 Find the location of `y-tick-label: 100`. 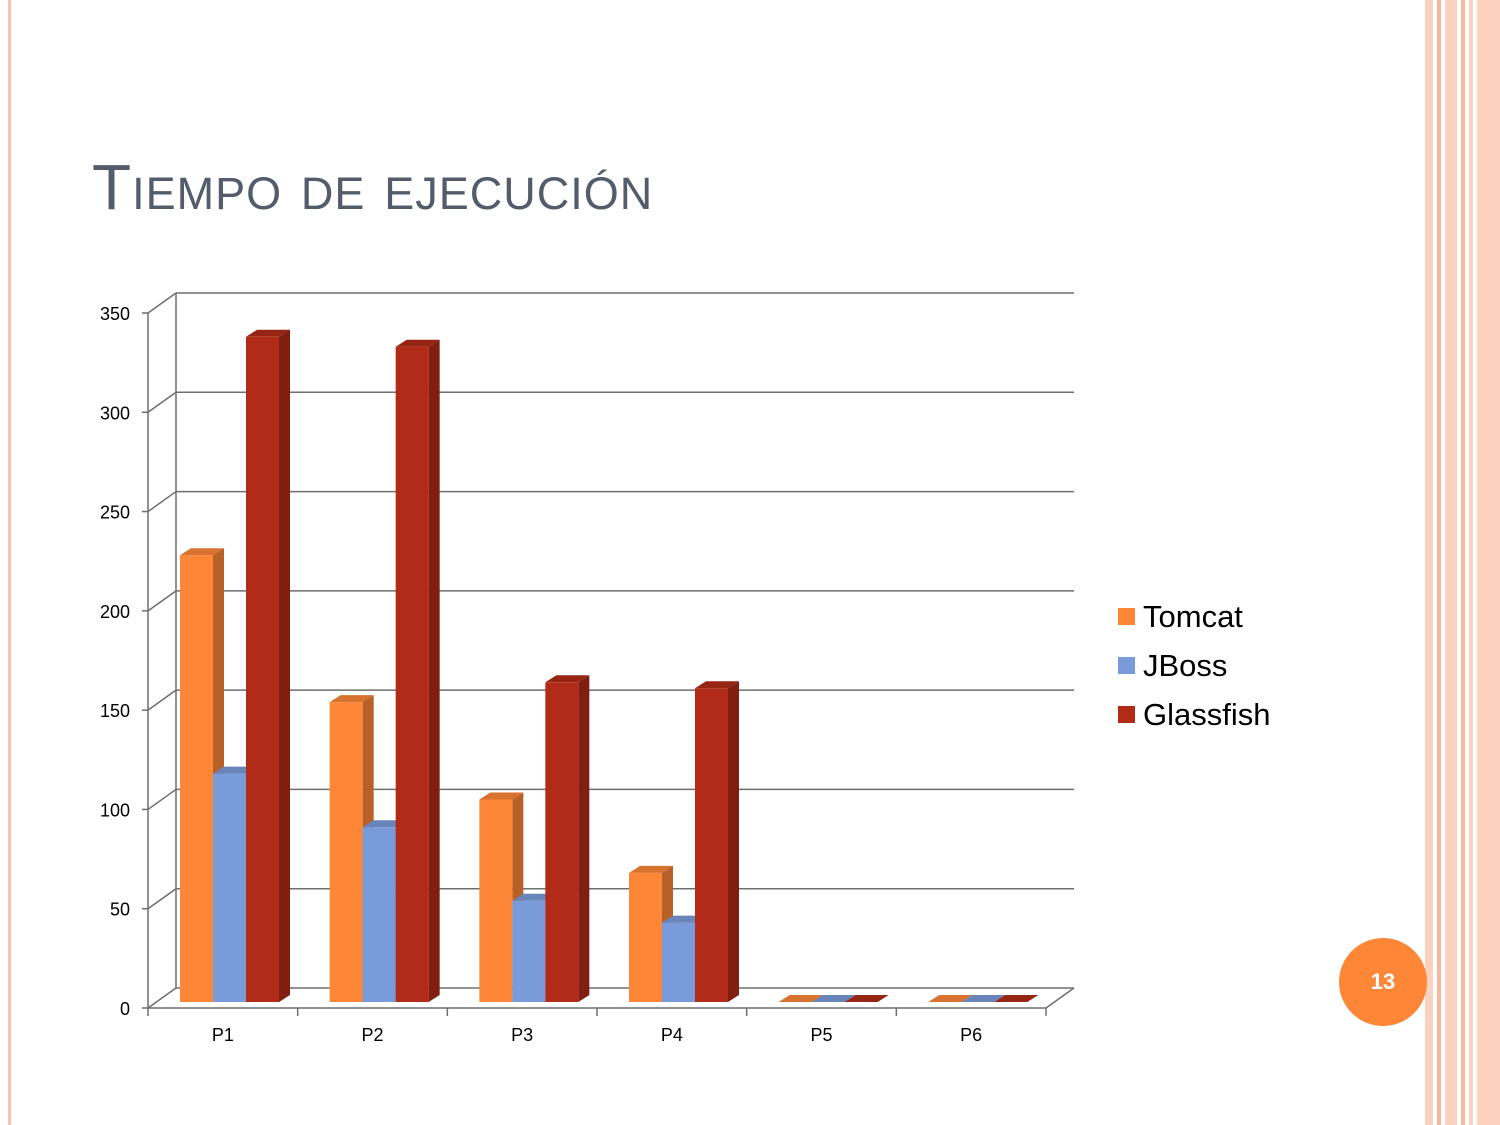

y-tick-label: 100 is located at coordinates (115, 810).